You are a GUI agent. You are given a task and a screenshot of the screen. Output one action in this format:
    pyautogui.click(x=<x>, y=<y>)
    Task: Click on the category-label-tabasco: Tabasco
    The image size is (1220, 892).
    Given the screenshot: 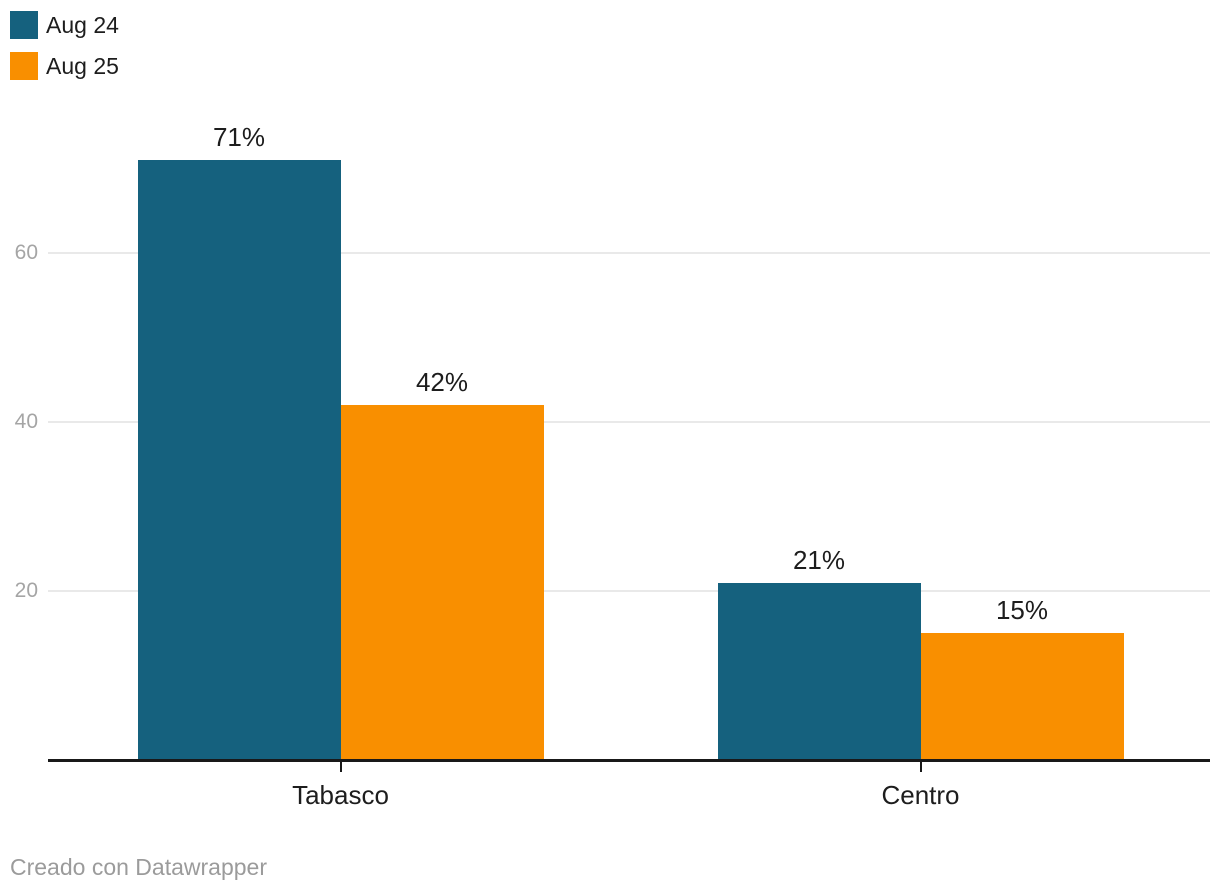 What is the action you would take?
    pyautogui.click(x=340, y=795)
    